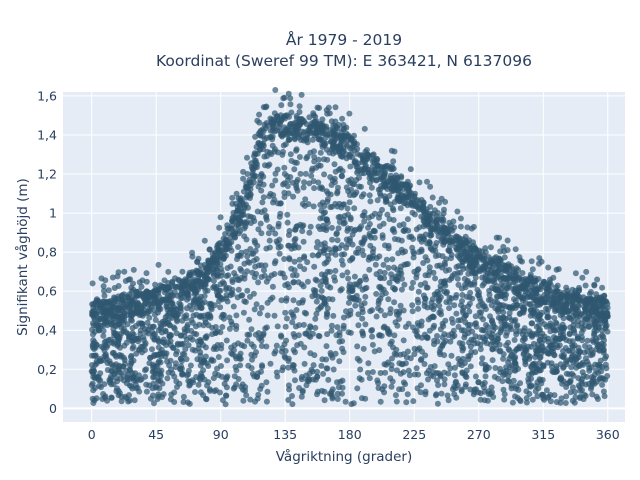 This screenshot has height=480, width=640. I want to click on y-axis-ticks: 0 0,2 0,4 0,6 0,8 1 1,2 1,4 1,6, so click(47, 251).